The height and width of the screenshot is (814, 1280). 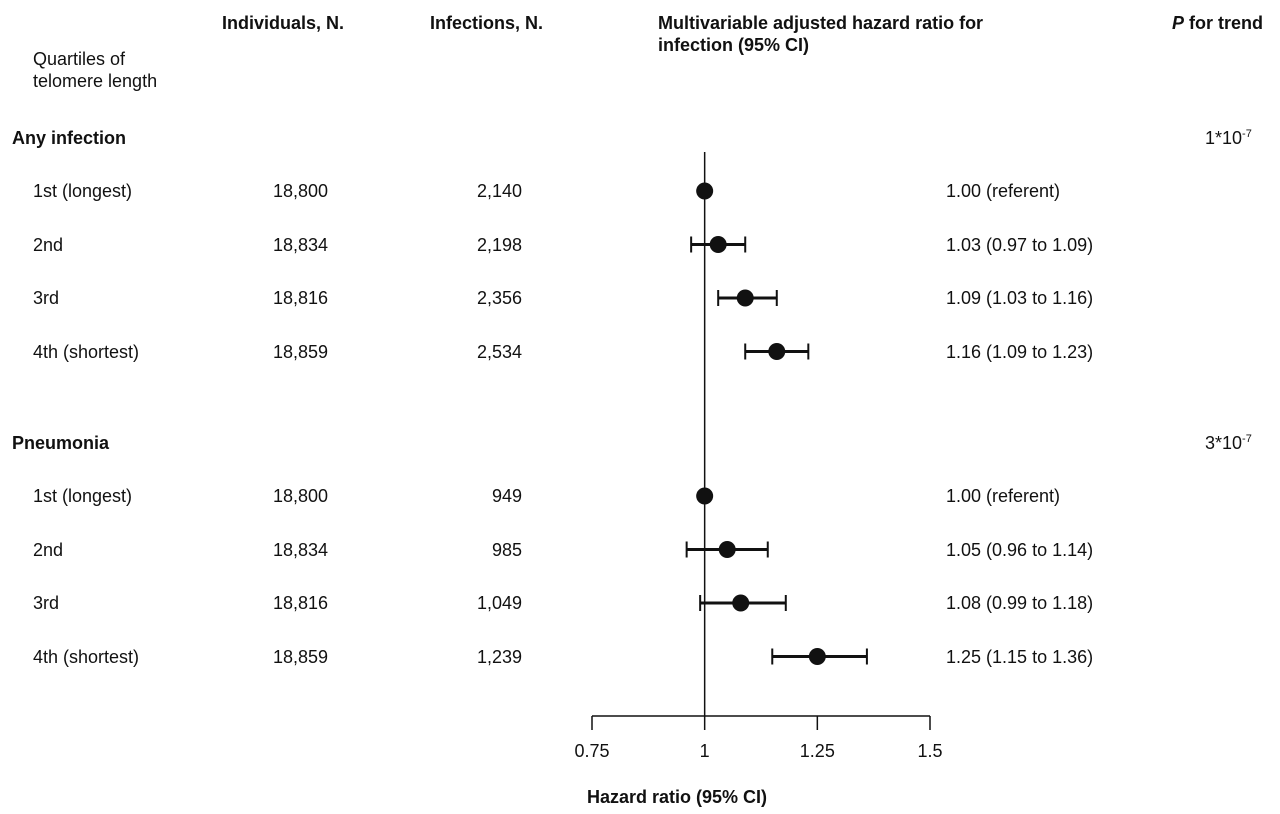 What do you see at coordinates (499, 656) in the screenshot?
I see `infections-value: 1,239` at bounding box center [499, 656].